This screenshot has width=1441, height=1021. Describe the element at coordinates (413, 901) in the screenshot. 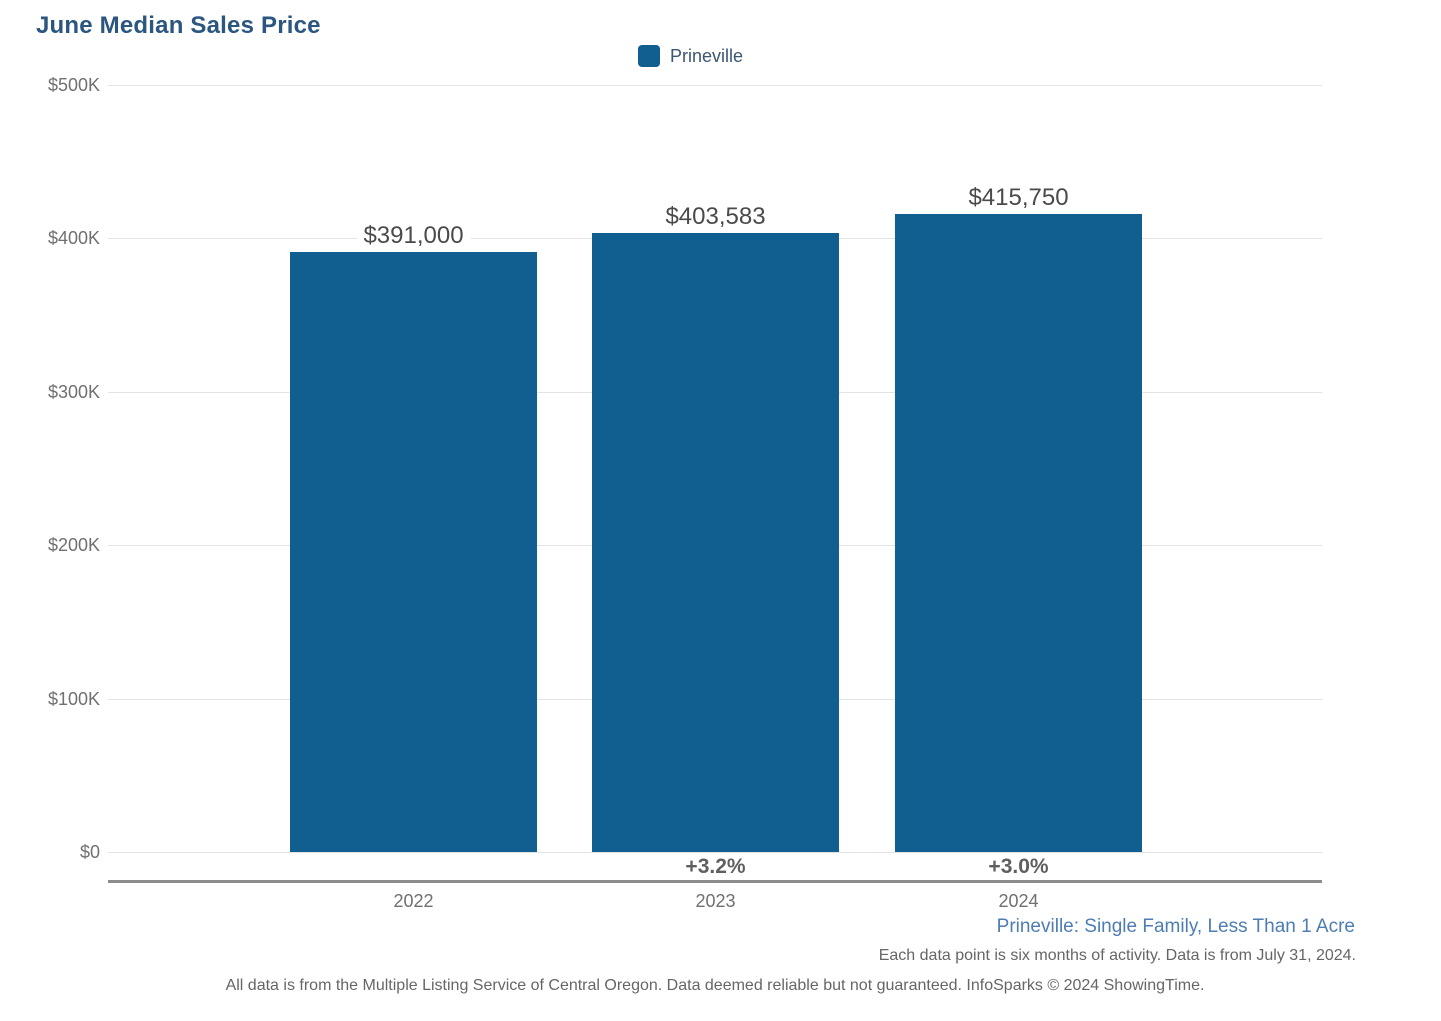

I see `x-tick-2022: 2022` at that location.